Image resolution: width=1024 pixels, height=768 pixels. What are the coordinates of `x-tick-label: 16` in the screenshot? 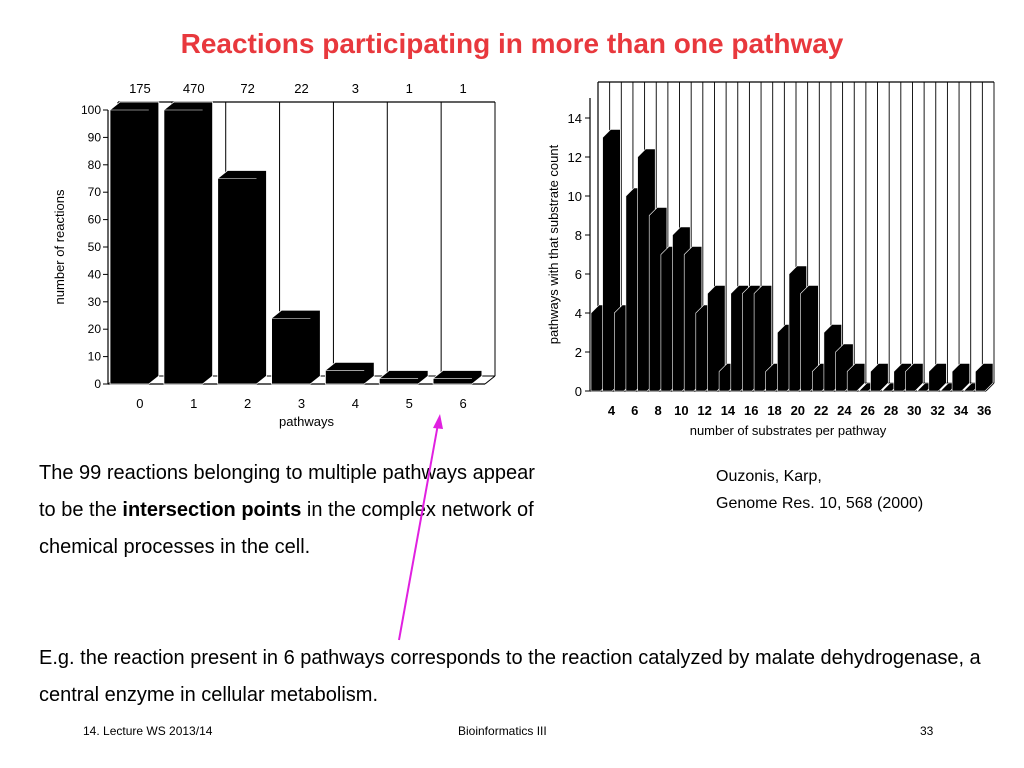 It's located at (751, 410).